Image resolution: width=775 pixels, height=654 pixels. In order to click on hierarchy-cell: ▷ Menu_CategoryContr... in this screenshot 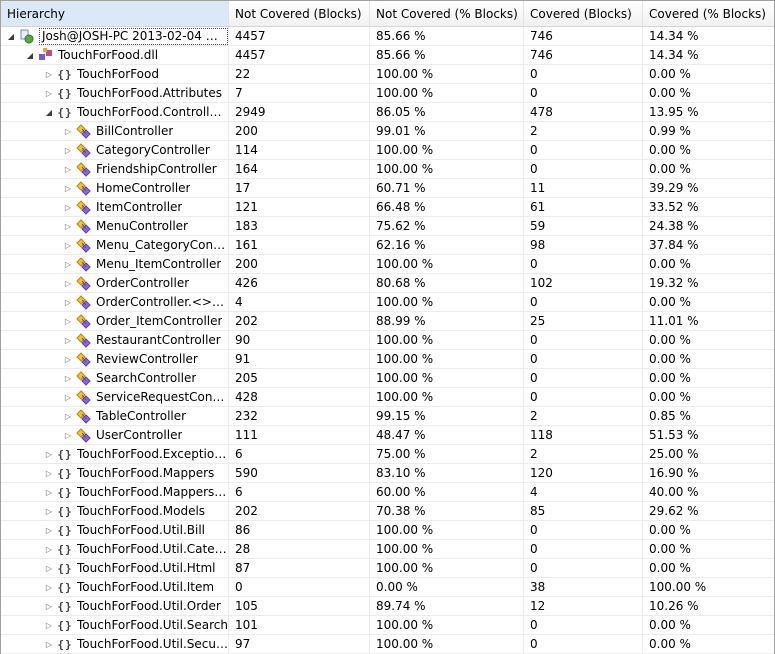, I will do `click(115, 245)`.